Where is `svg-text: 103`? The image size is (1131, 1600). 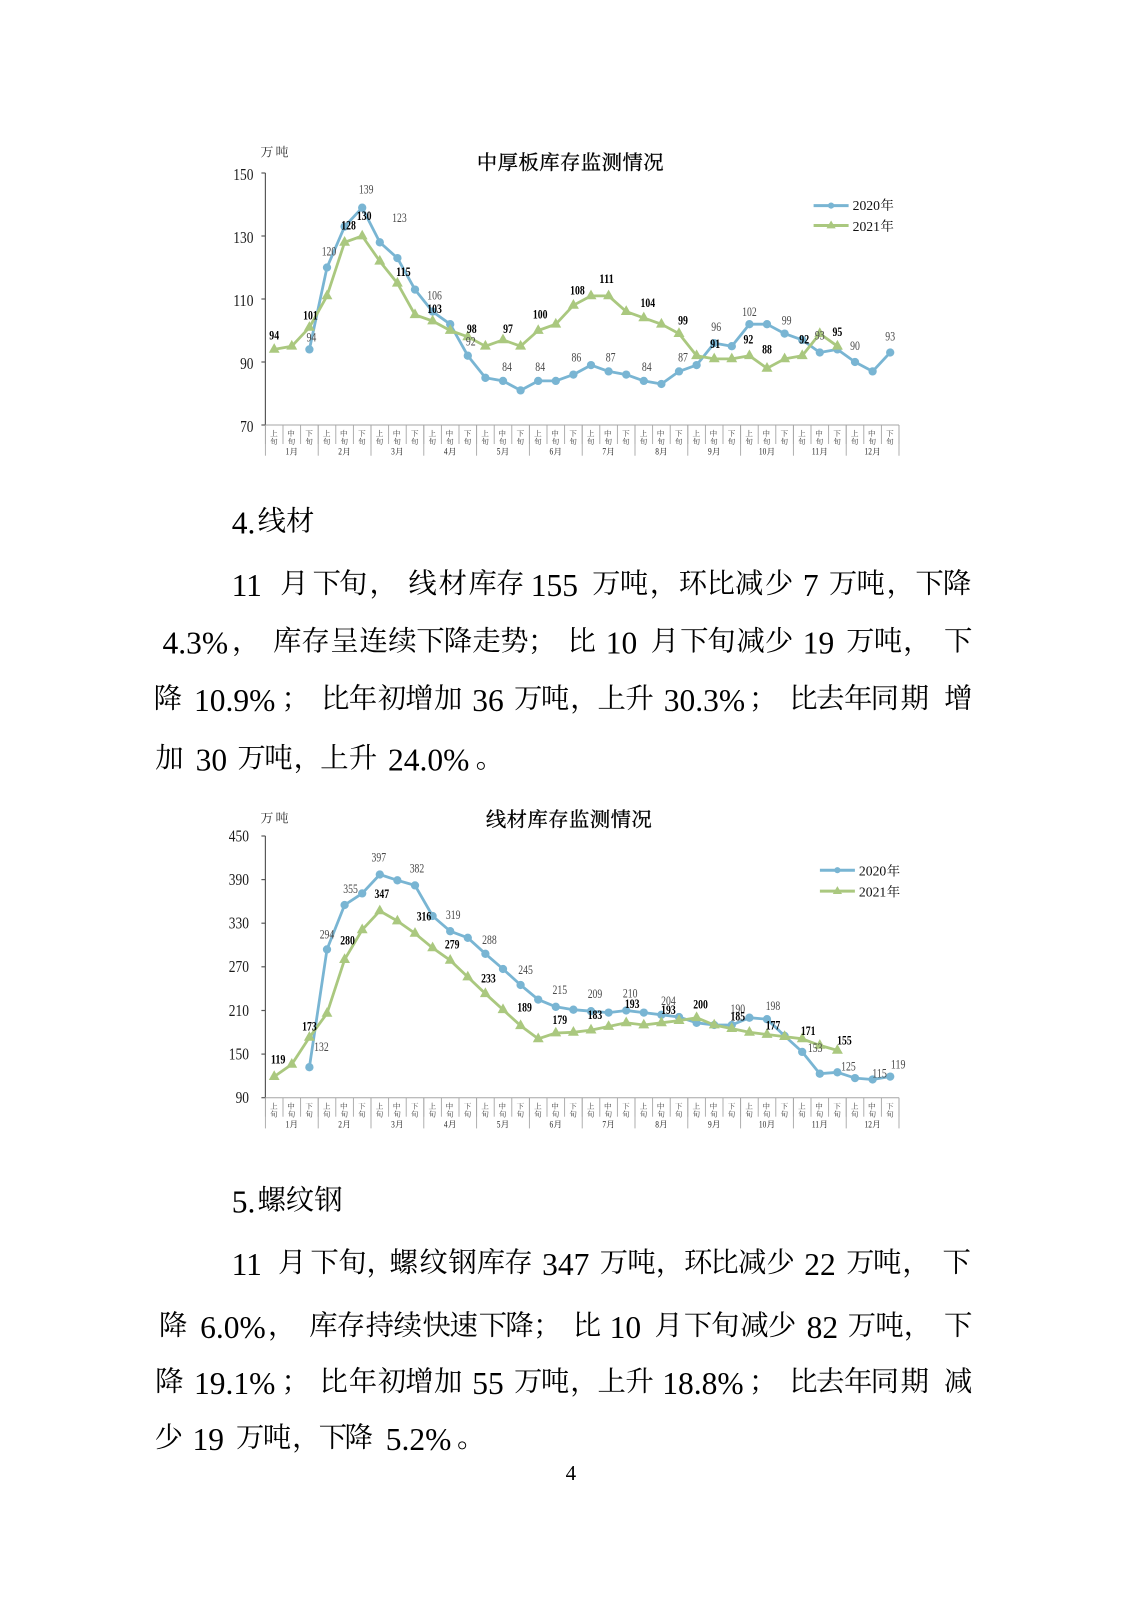 svg-text: 103 is located at coordinates (434, 309).